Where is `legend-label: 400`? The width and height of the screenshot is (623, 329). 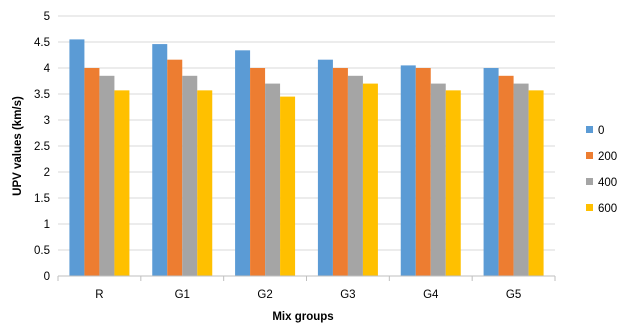
legend-label: 400 is located at coordinates (607, 183).